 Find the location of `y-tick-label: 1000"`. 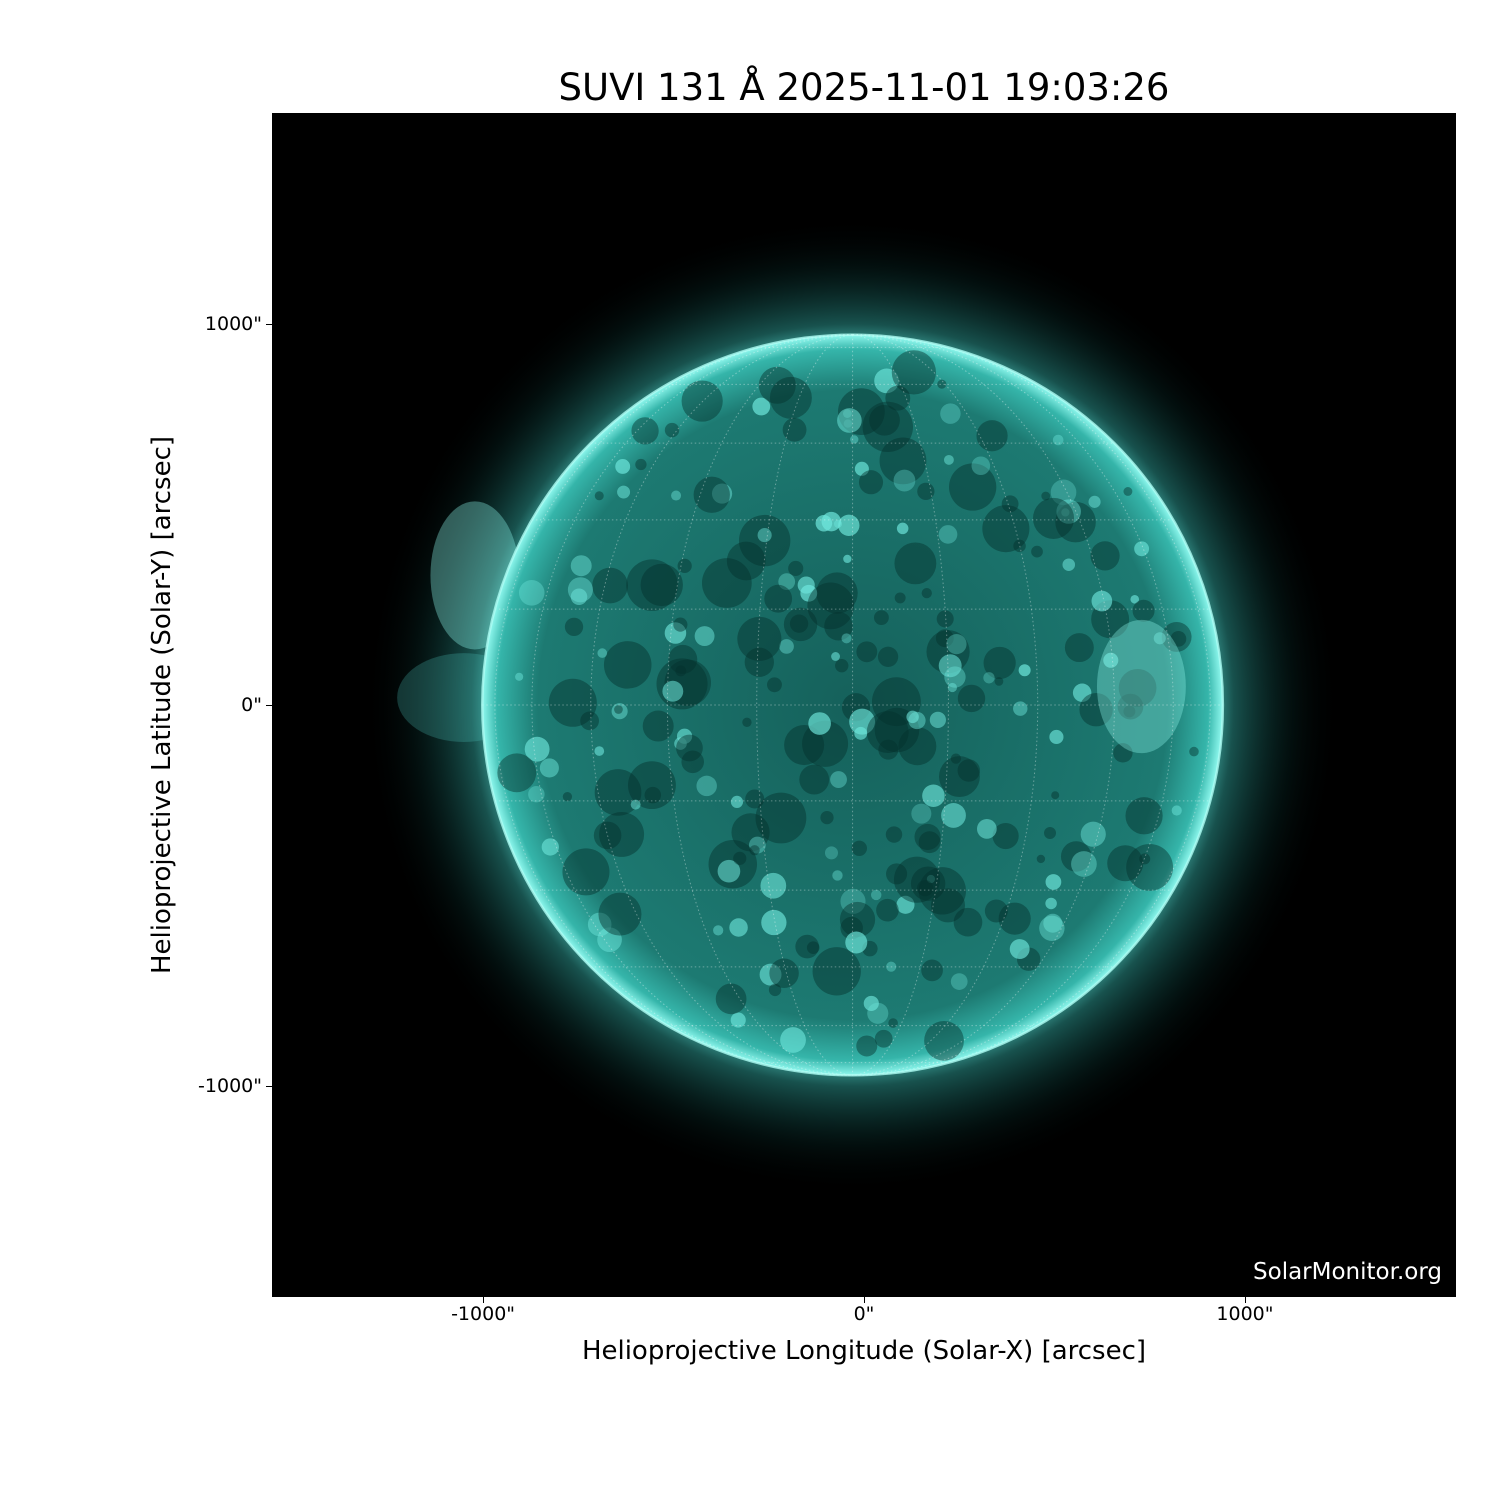

y-tick-label: 1000" is located at coordinates (233, 324).